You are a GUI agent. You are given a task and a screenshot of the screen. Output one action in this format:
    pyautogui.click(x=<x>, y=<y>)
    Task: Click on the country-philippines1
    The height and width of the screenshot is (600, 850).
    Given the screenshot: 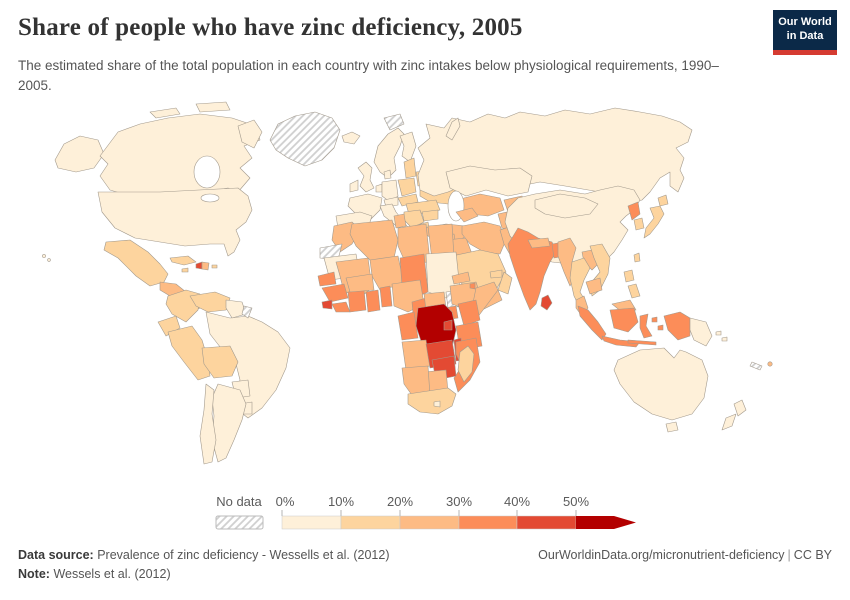 What is the action you would take?
    pyautogui.click(x=629, y=276)
    